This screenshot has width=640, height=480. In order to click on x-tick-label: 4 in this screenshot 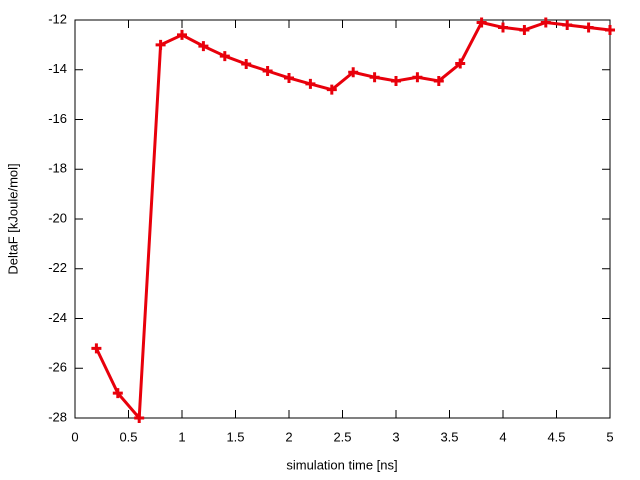, I will do `click(502, 436)`.